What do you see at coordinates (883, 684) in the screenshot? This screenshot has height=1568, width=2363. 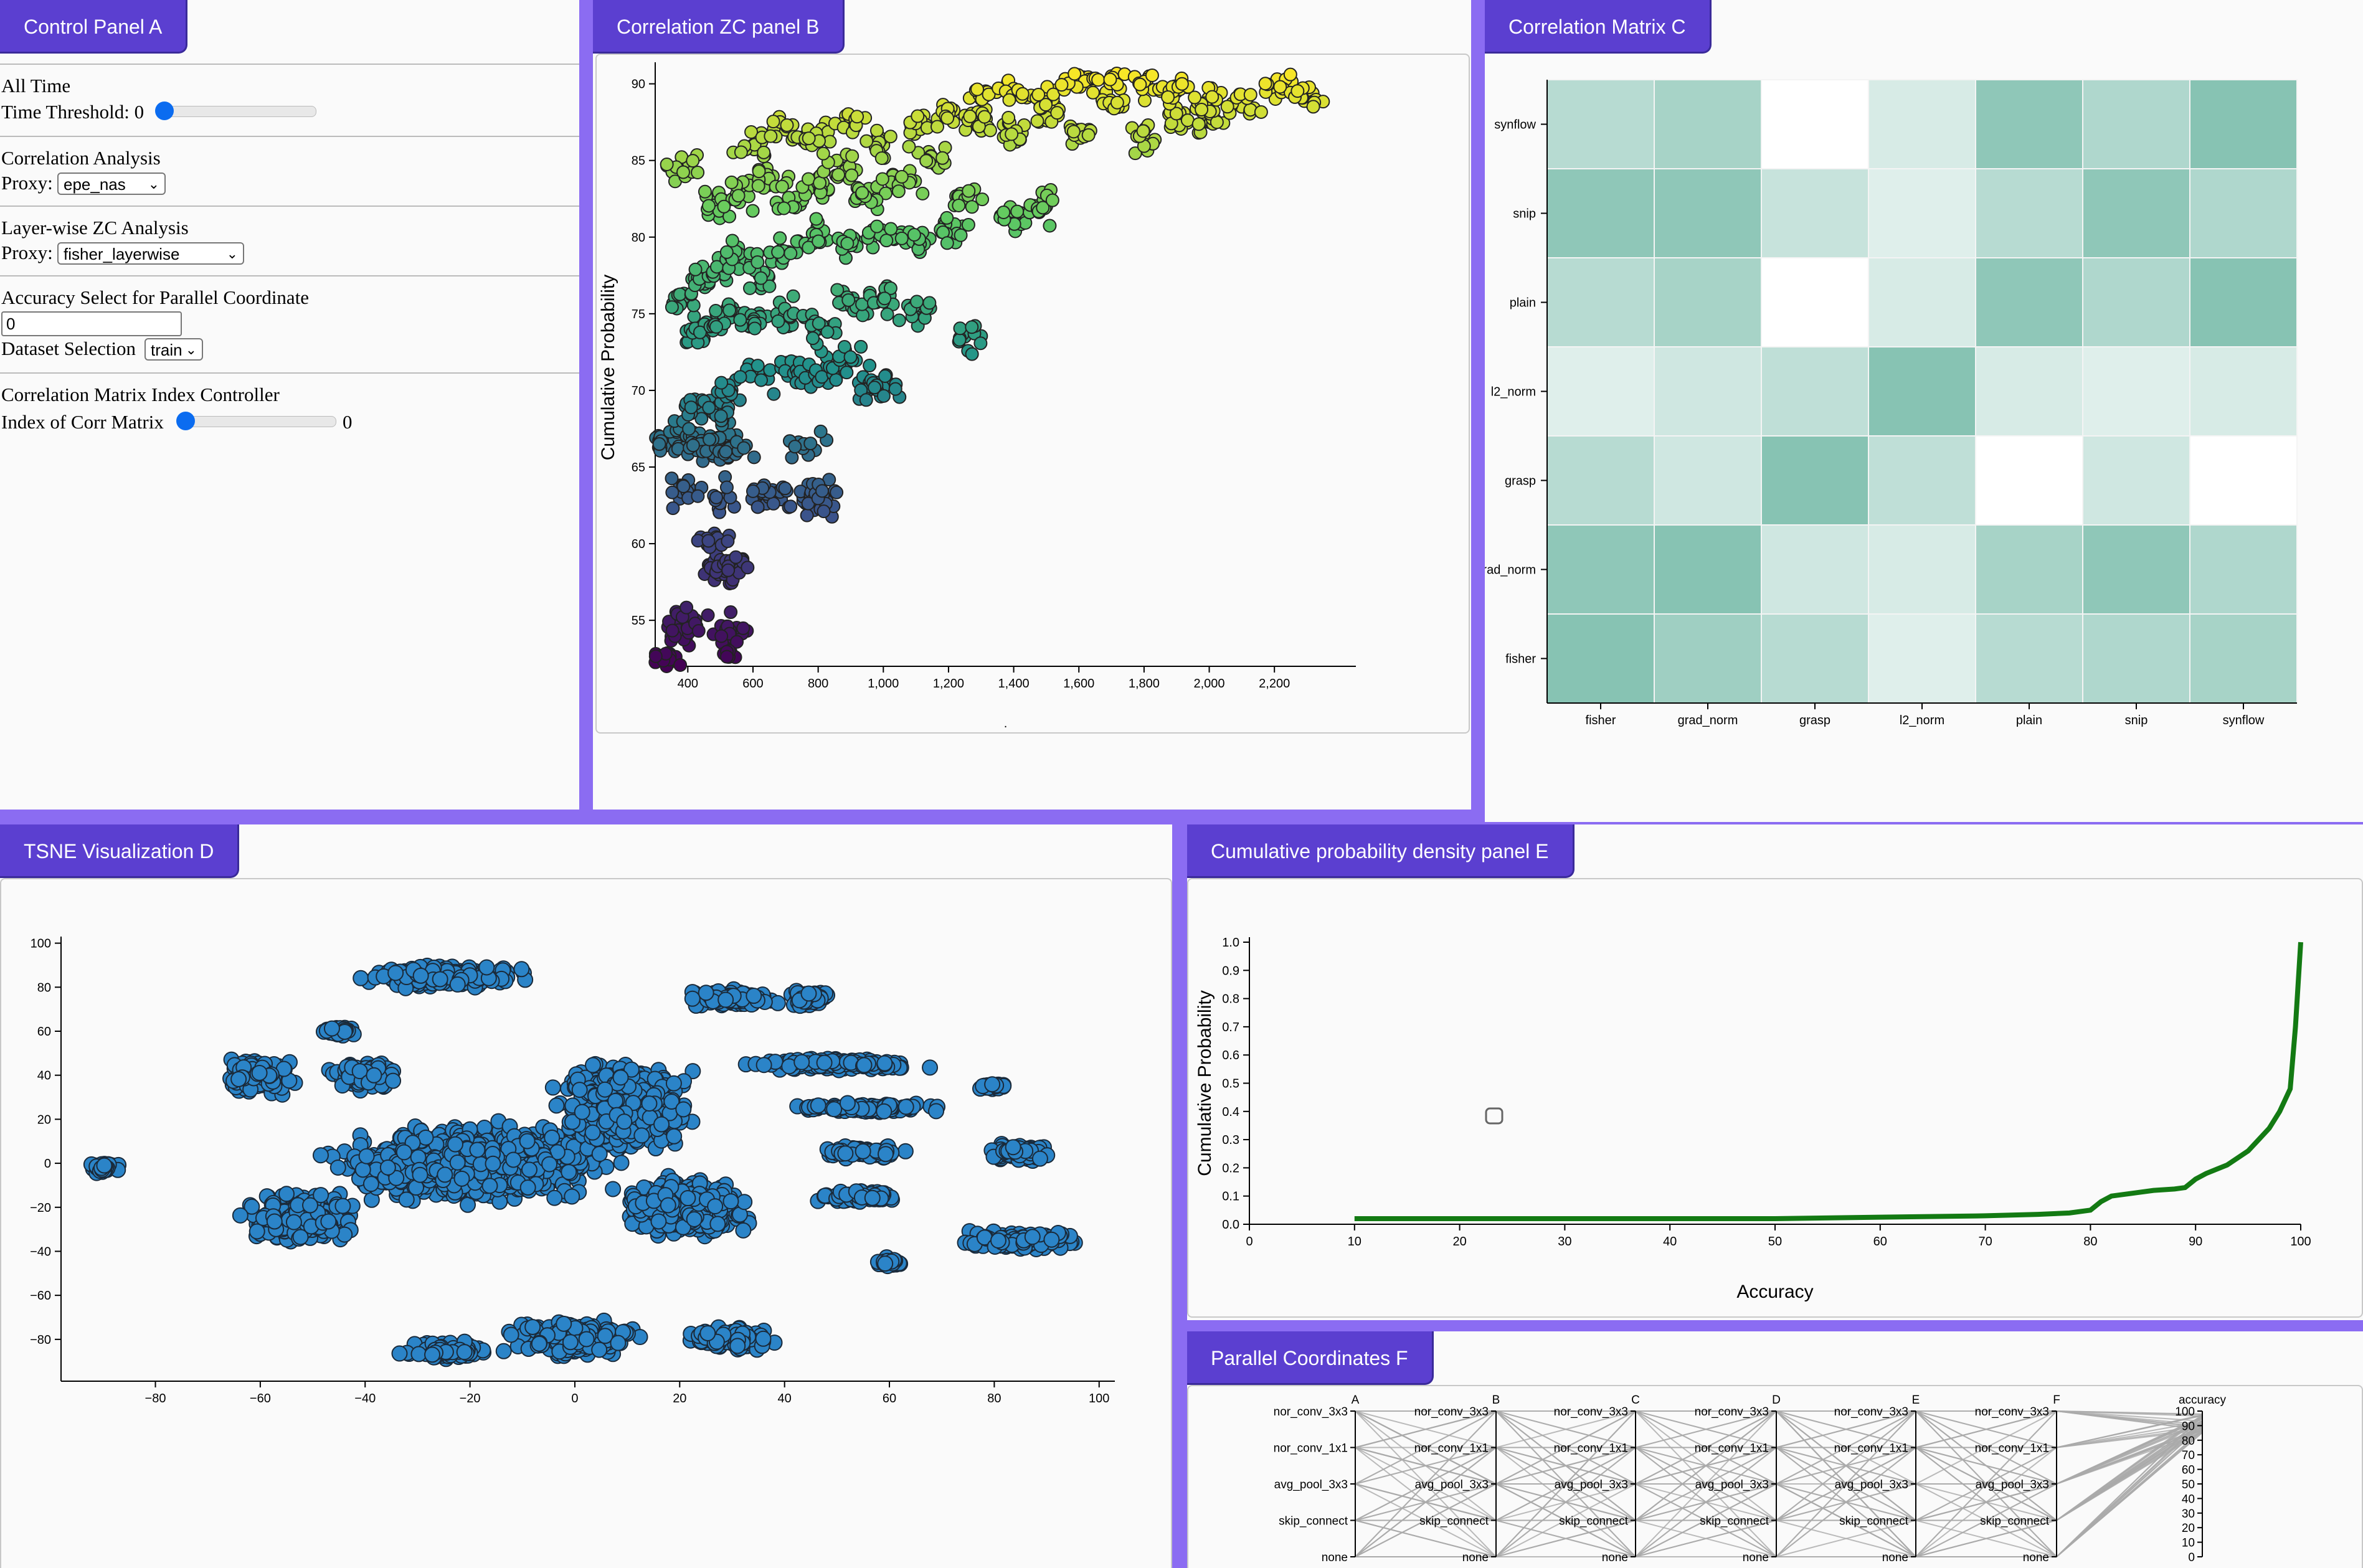 I see `x-tick-label: 1,000` at bounding box center [883, 684].